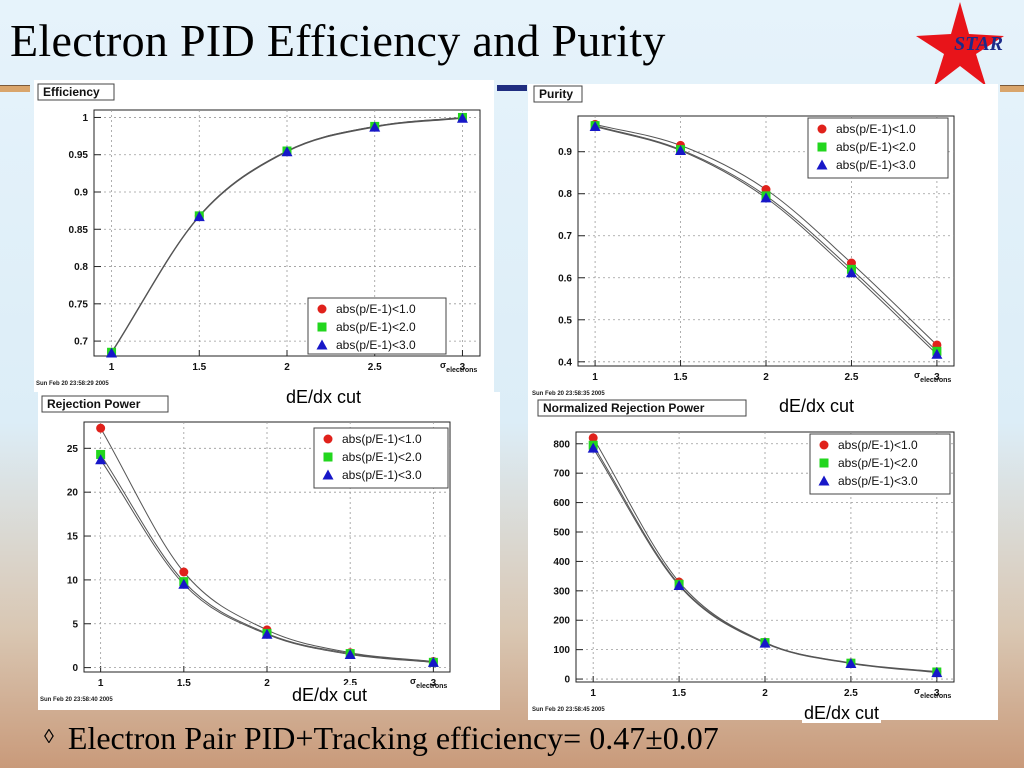 The image size is (1024, 768). What do you see at coordinates (75, 624) in the screenshot?
I see `y-tick-label: 5` at bounding box center [75, 624].